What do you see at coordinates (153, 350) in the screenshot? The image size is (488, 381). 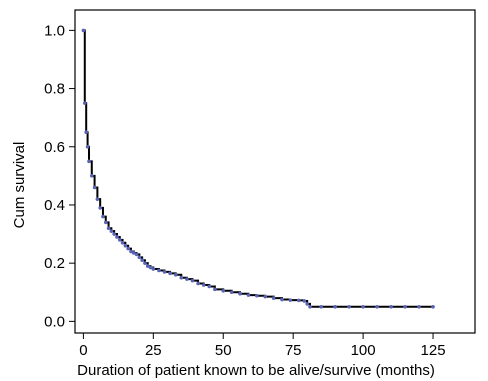 I see `x-tick-label: 25` at bounding box center [153, 350].